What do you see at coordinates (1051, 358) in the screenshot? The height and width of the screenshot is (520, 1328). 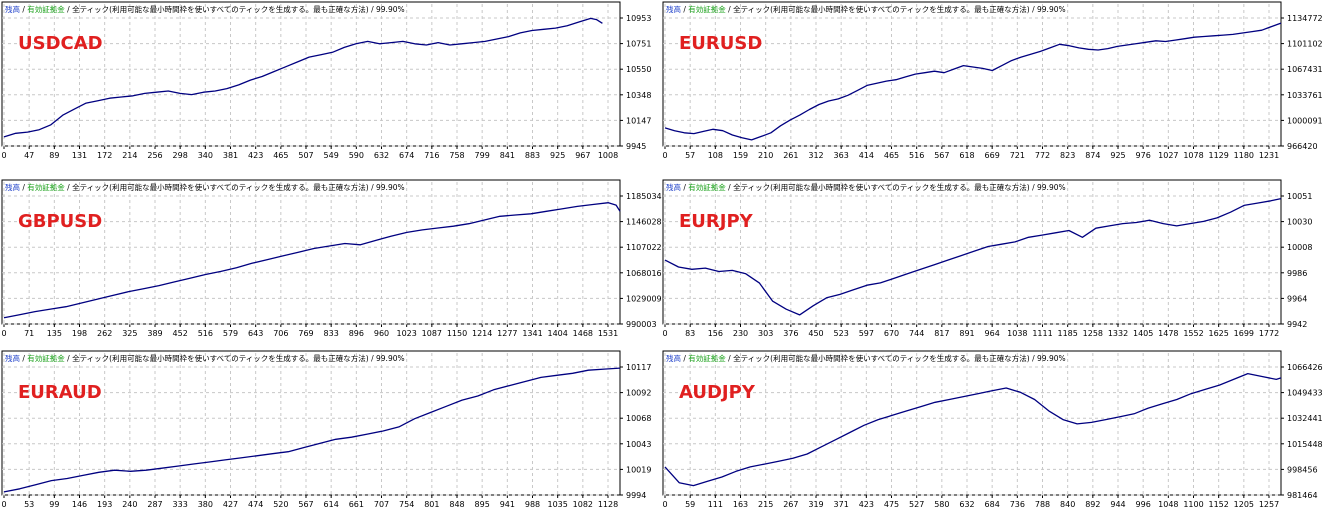 I see `legend-entry: 99.90%` at bounding box center [1051, 358].